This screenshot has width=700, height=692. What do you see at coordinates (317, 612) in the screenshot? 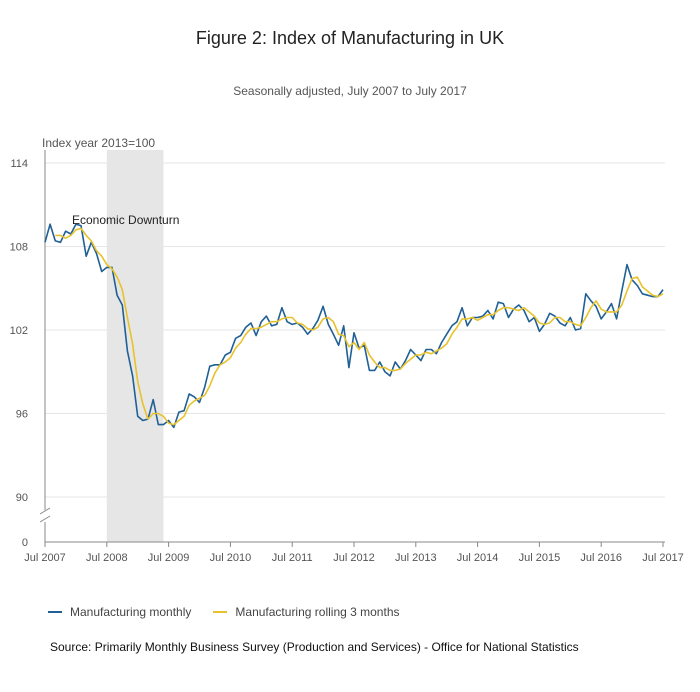
I see `legend-label-rolling: Manufacturing rolling 3 months` at bounding box center [317, 612].